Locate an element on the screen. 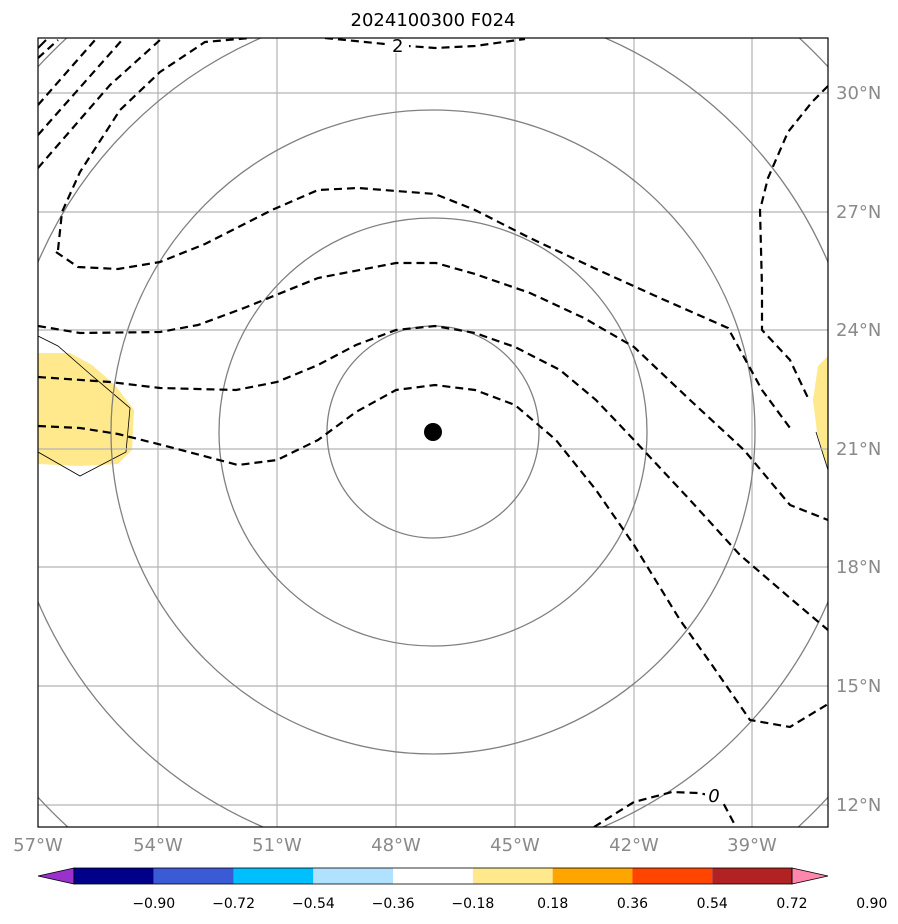  contour-zero is located at coordinates (665, 808).